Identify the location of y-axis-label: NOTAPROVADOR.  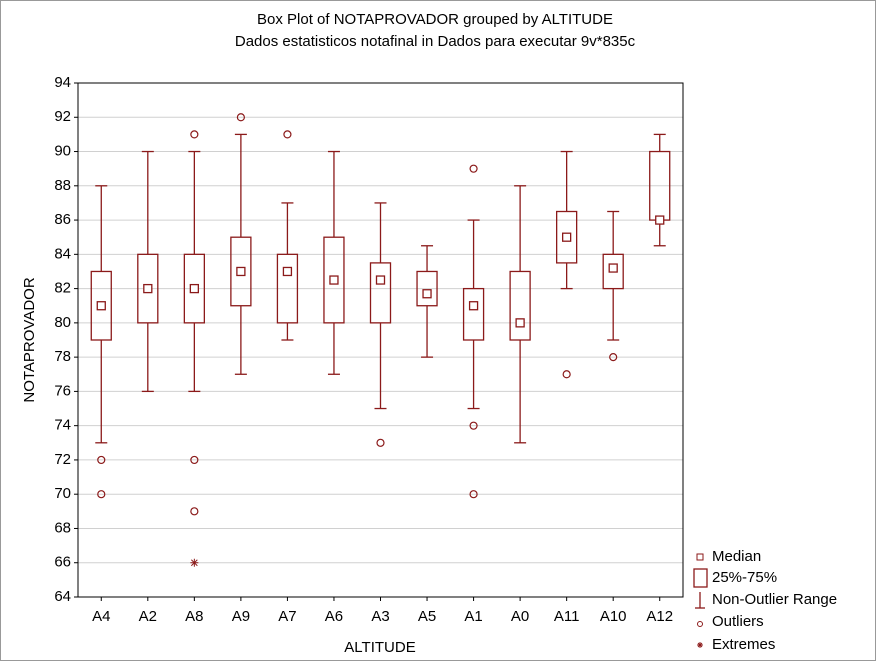
(29, 339).